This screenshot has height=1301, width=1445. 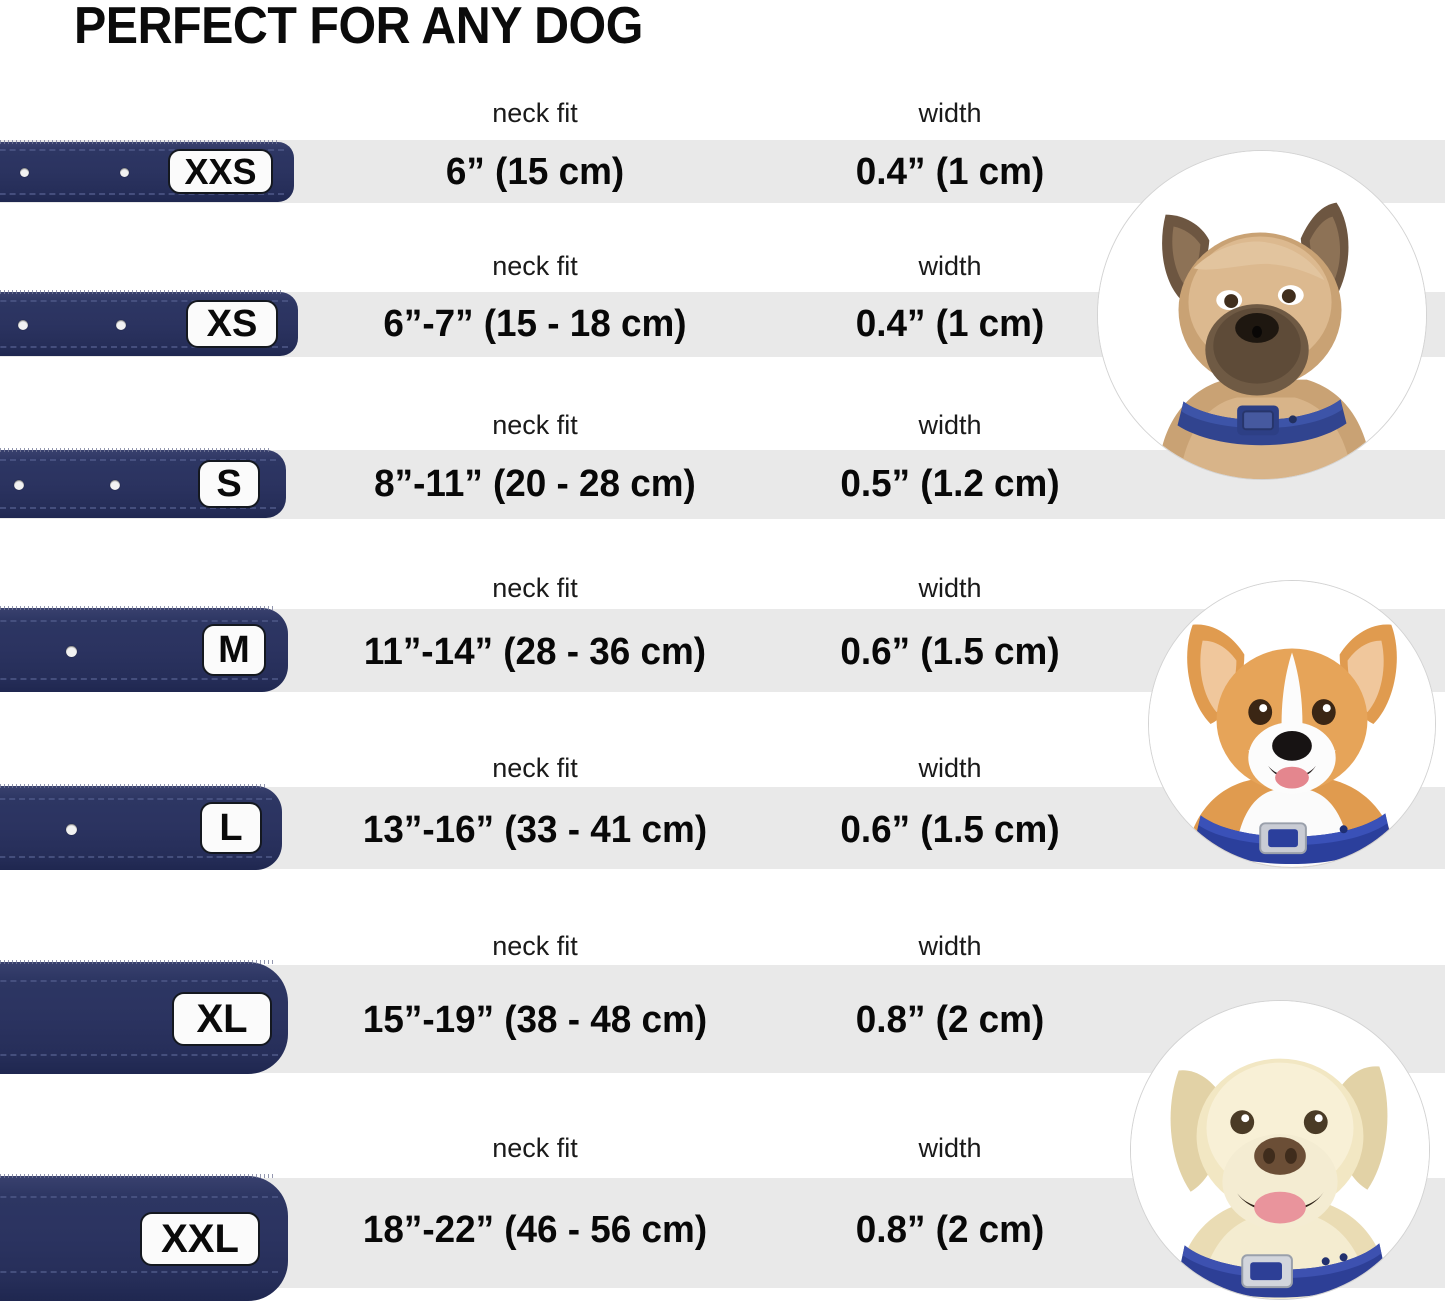 What do you see at coordinates (144, 649) in the screenshot?
I see `collar-strap-m: M` at bounding box center [144, 649].